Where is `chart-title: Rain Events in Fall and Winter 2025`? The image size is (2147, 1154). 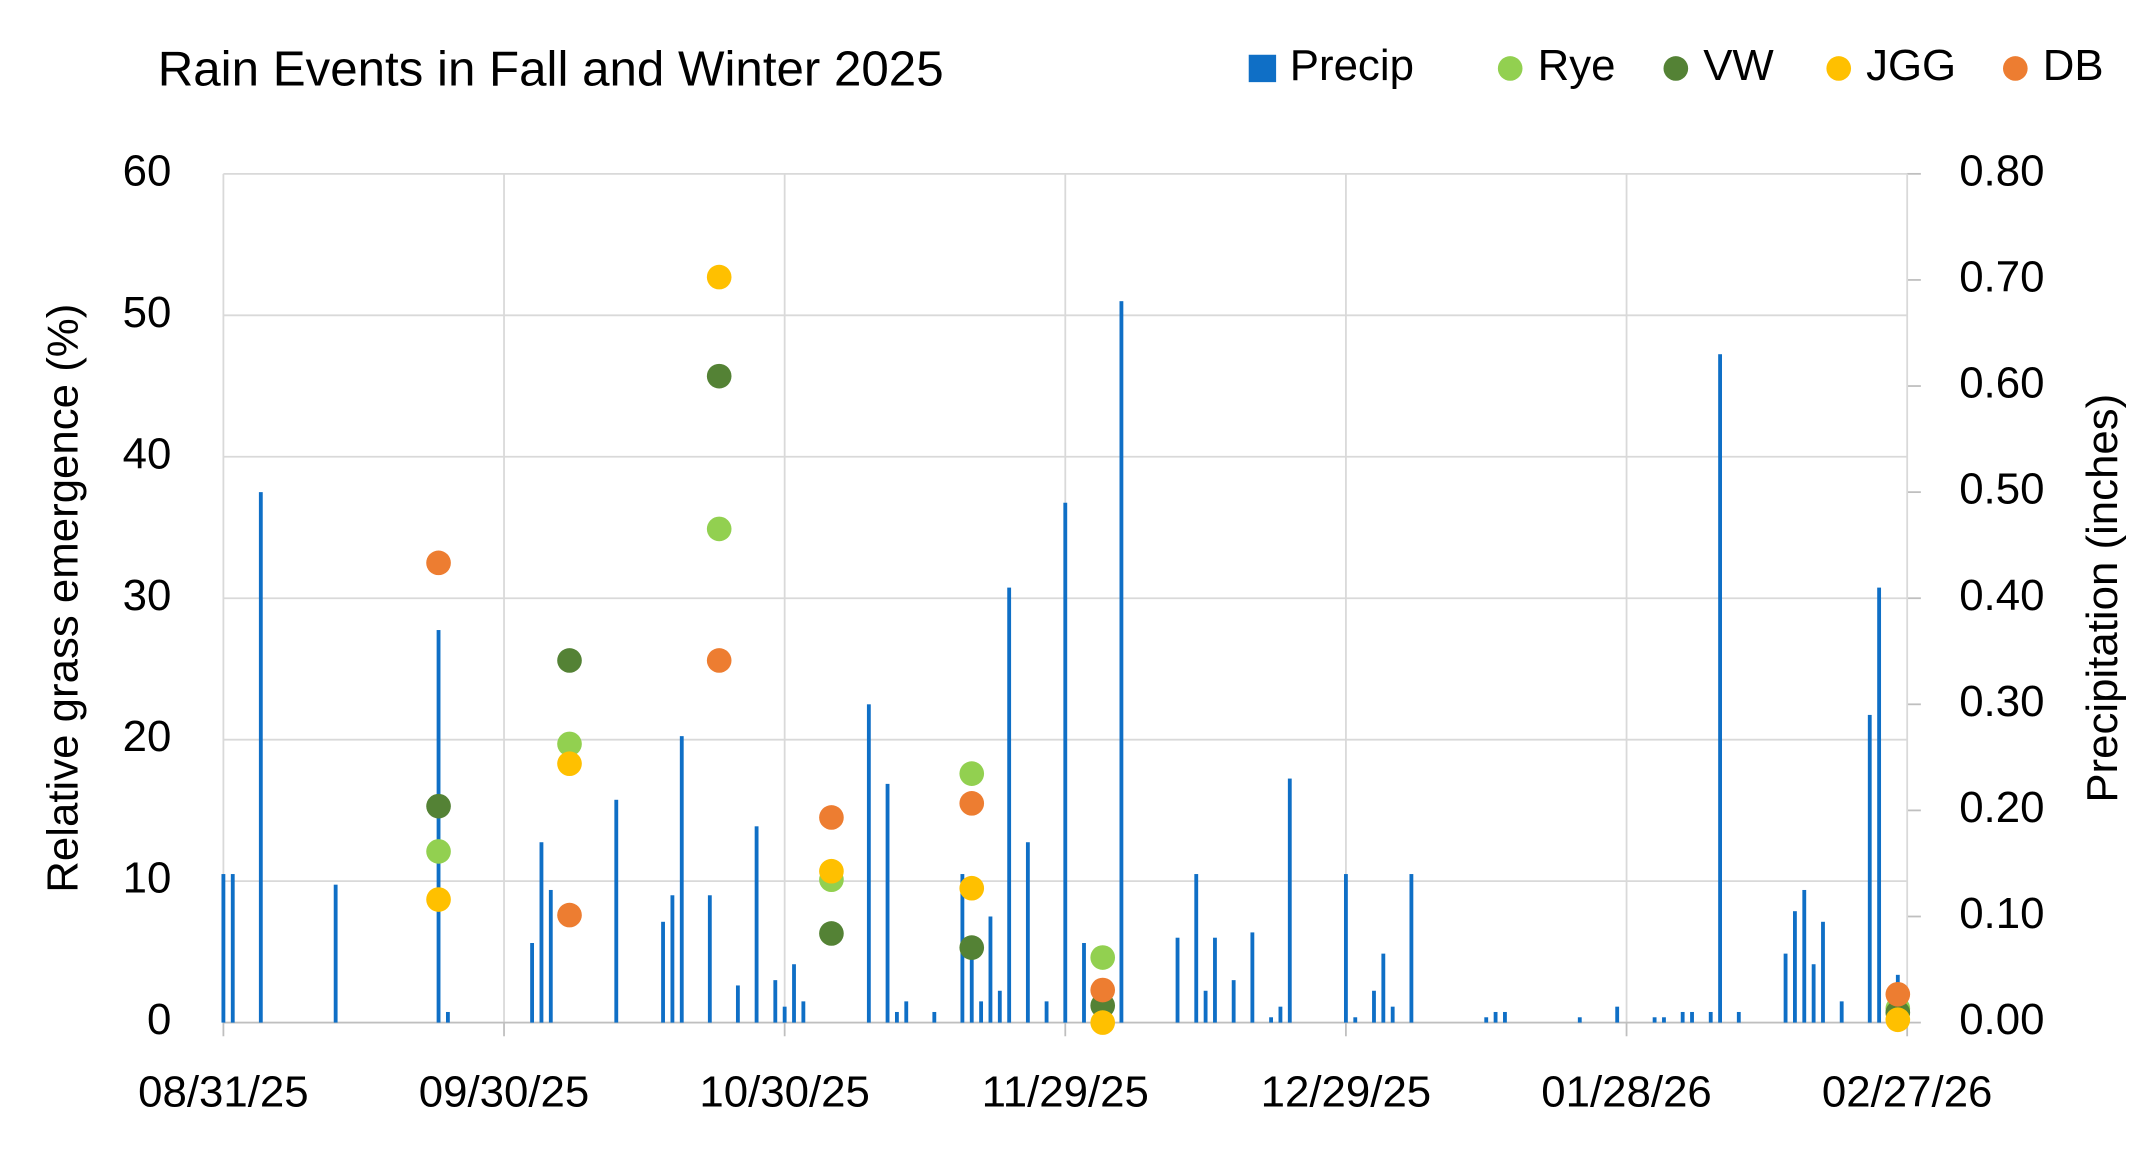 chart-title: Rain Events in Fall and Winter 2025 is located at coordinates (551, 69).